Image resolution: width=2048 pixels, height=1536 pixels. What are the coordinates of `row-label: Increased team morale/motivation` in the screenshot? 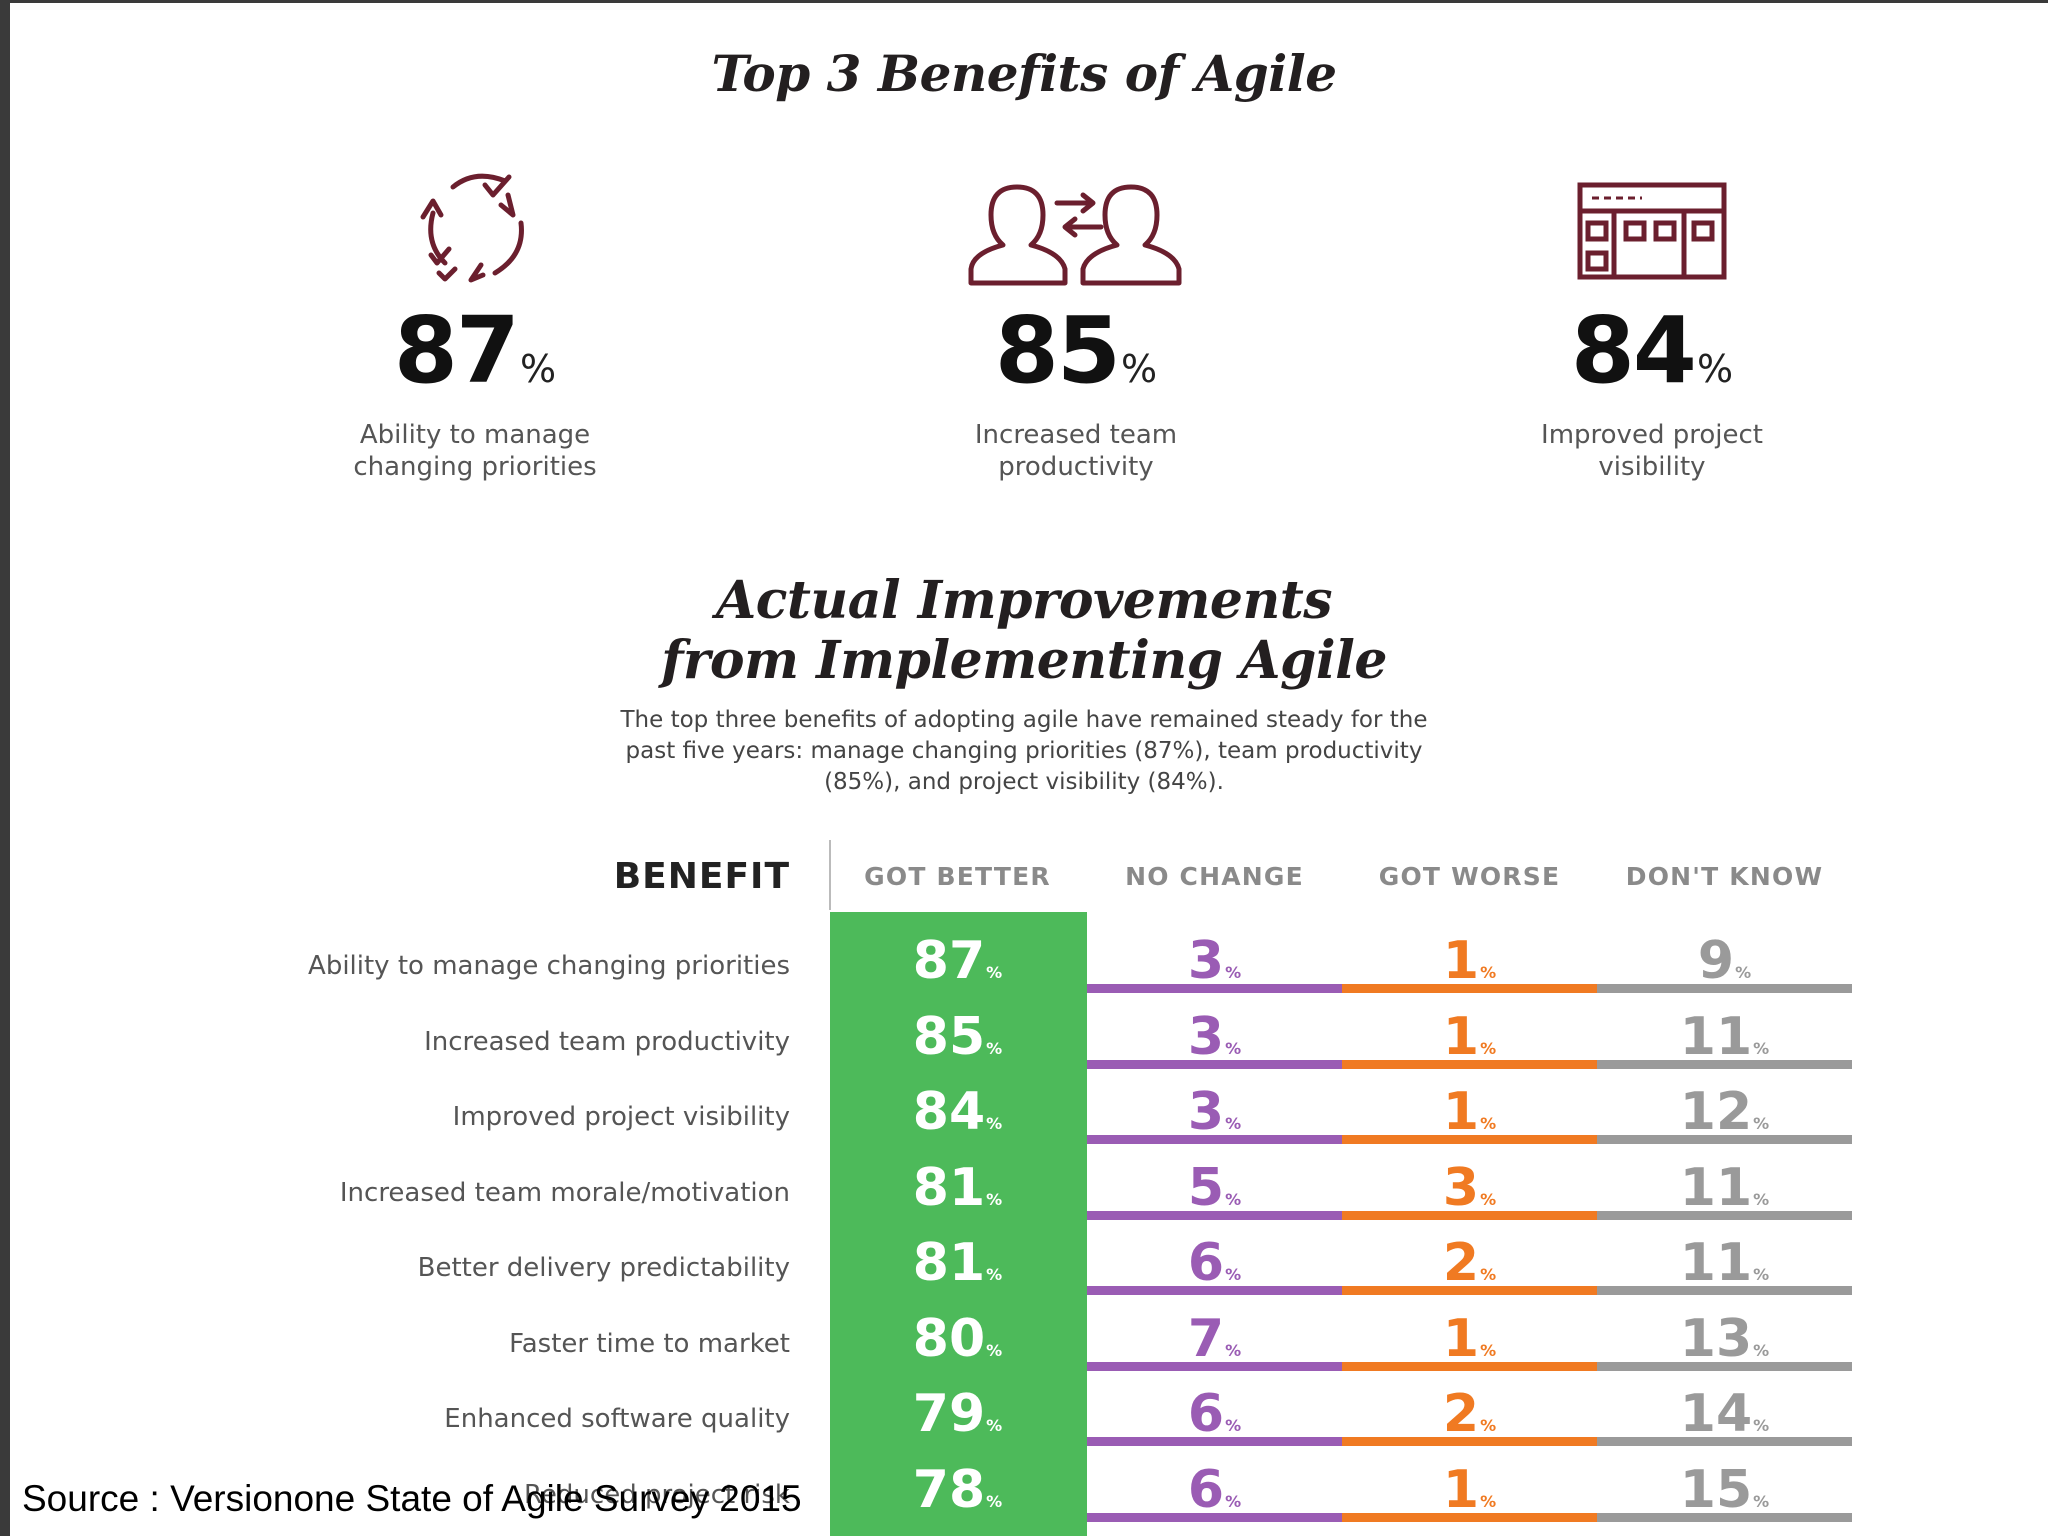 It's located at (564, 1192).